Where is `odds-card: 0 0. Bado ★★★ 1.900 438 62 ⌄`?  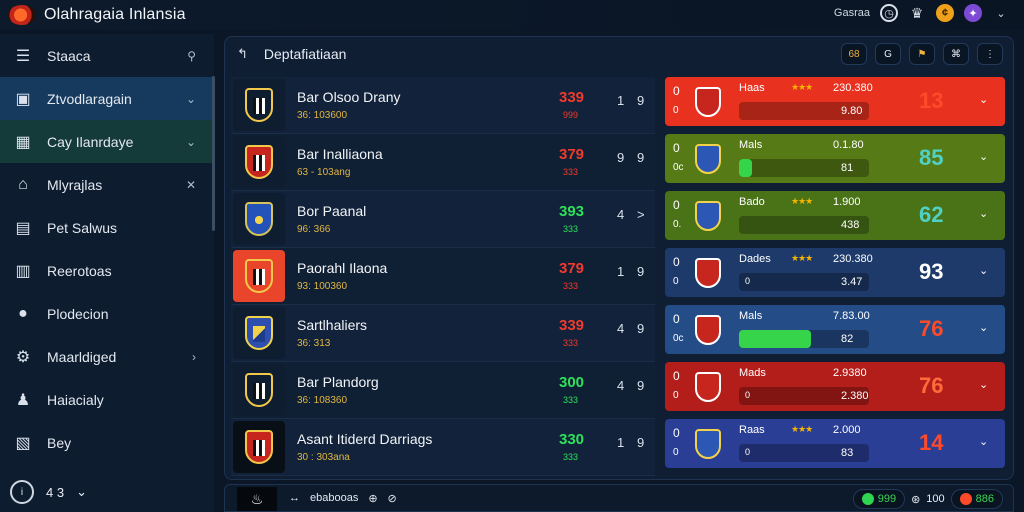 odds-card: 0 0. Bado ★★★ 1.900 438 62 ⌄ is located at coordinates (835, 215).